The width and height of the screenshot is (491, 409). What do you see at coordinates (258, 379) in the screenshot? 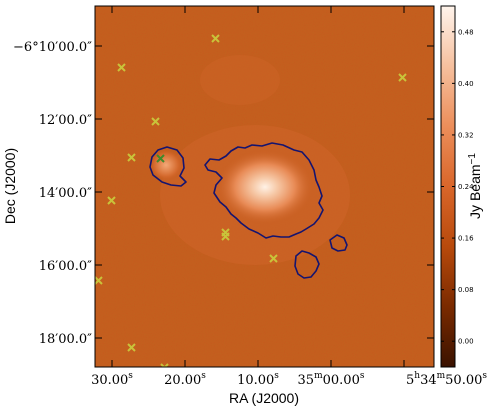
I see `x-tick-label-3: 10.00s` at bounding box center [258, 379].